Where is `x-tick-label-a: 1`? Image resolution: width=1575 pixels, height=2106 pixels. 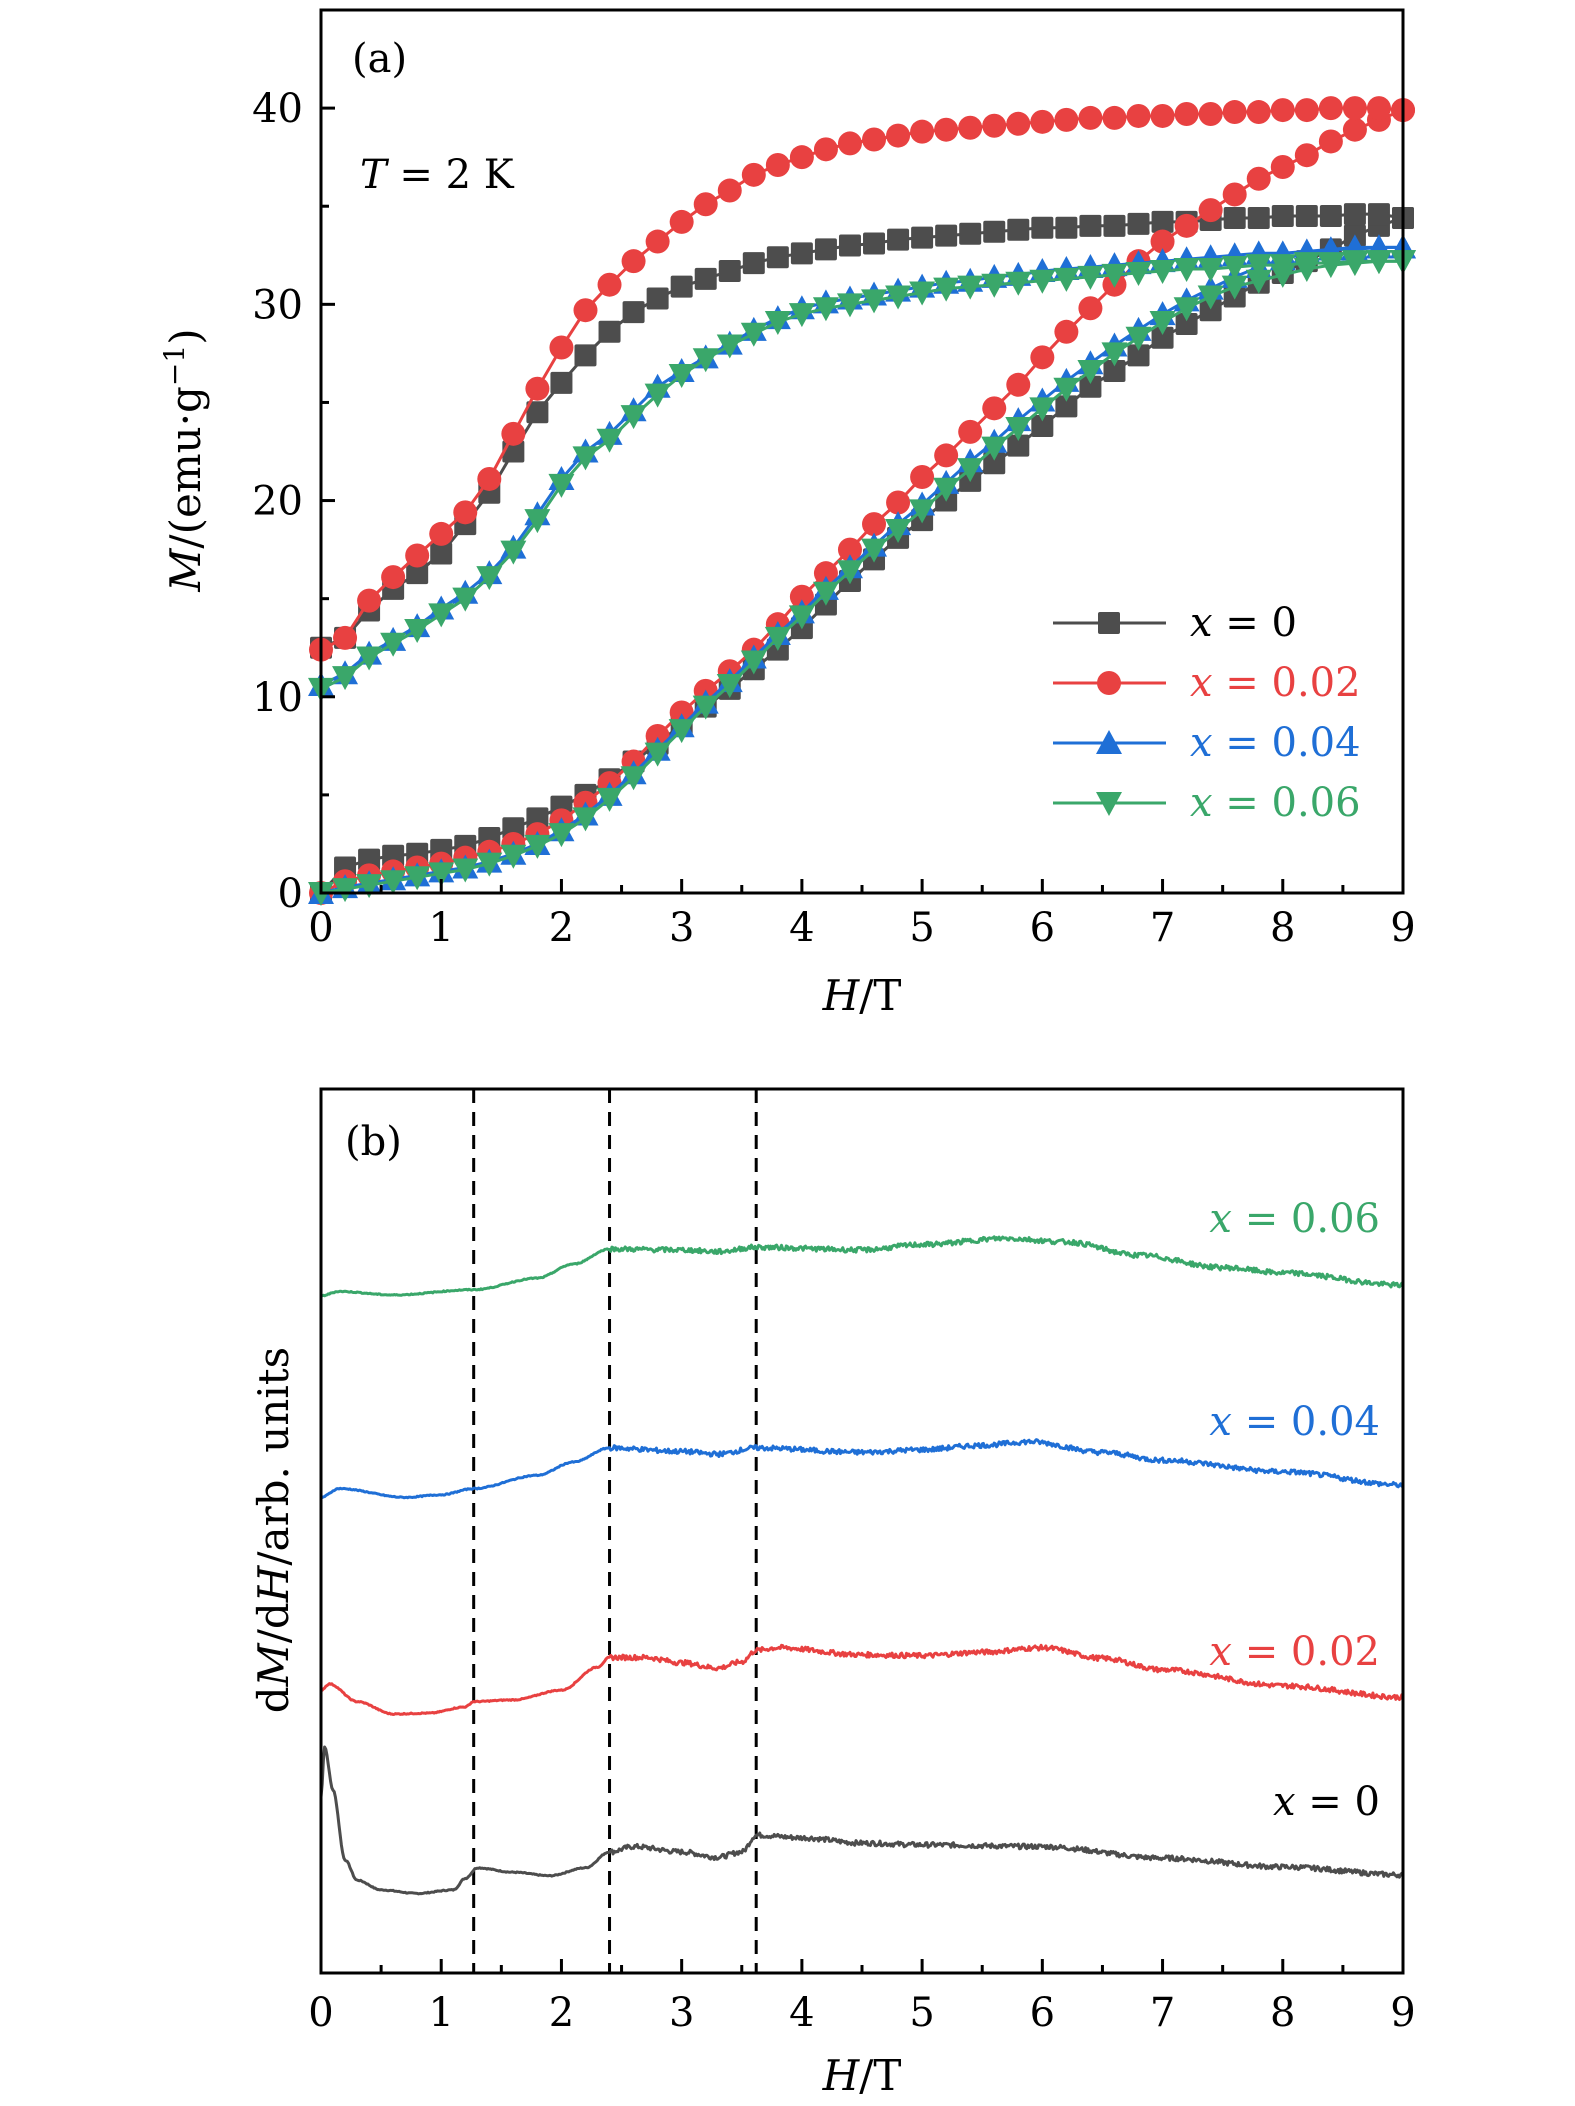
x-tick-label-a: 1 is located at coordinates (440, 928).